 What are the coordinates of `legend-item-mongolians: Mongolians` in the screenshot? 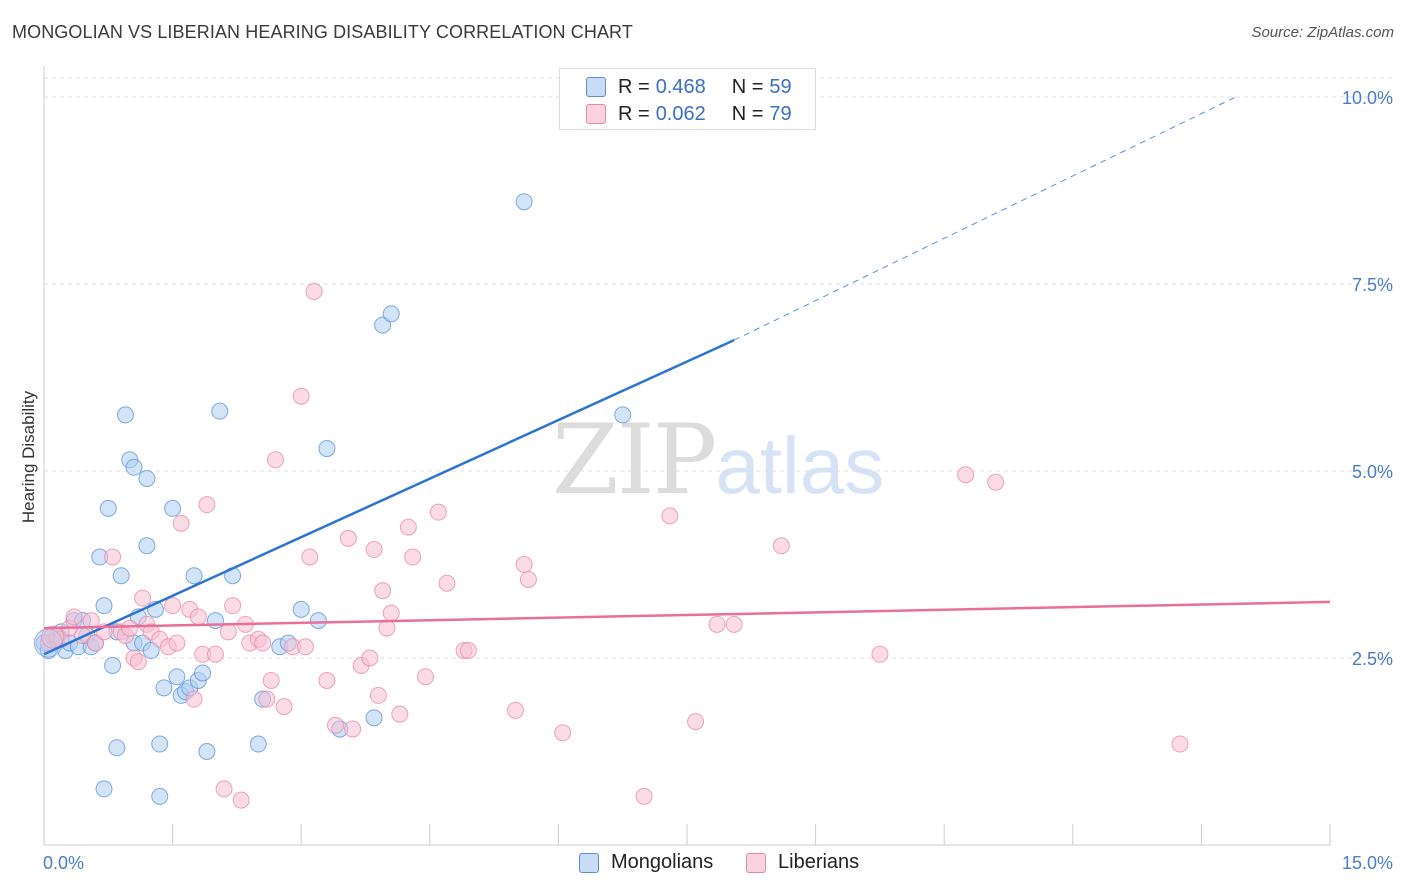 It's located at (646, 862).